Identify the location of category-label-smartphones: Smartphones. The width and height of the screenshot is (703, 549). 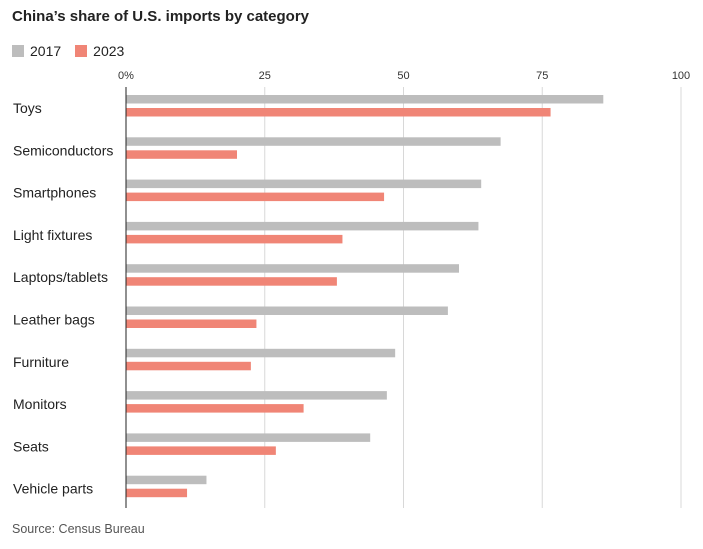
(54, 193).